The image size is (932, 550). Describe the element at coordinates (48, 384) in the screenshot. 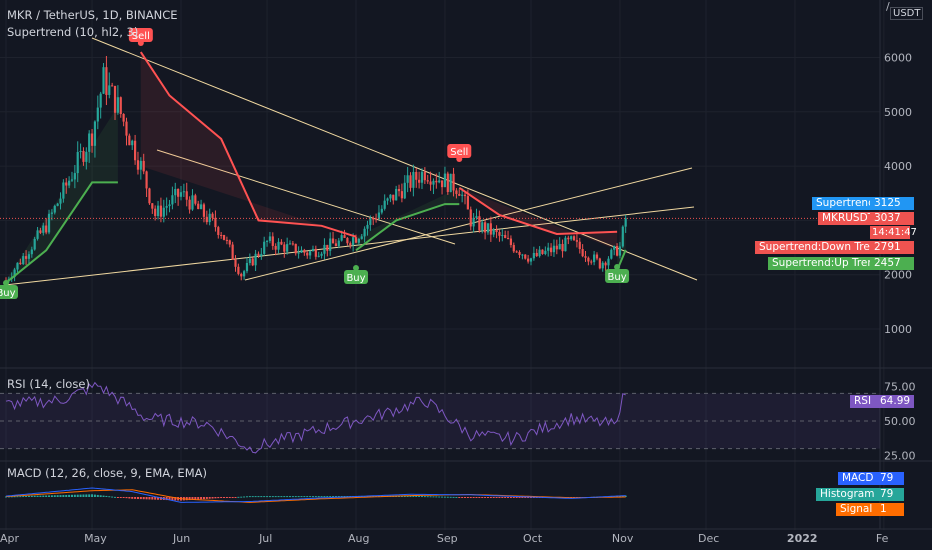

I see `rsi-title: RSI (14, close)` at that location.